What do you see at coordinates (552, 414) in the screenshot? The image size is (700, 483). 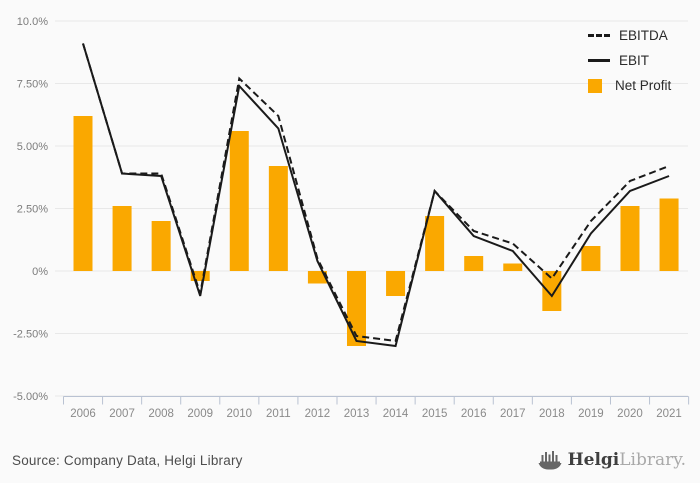 I see `x-tick-label: 2018` at bounding box center [552, 414].